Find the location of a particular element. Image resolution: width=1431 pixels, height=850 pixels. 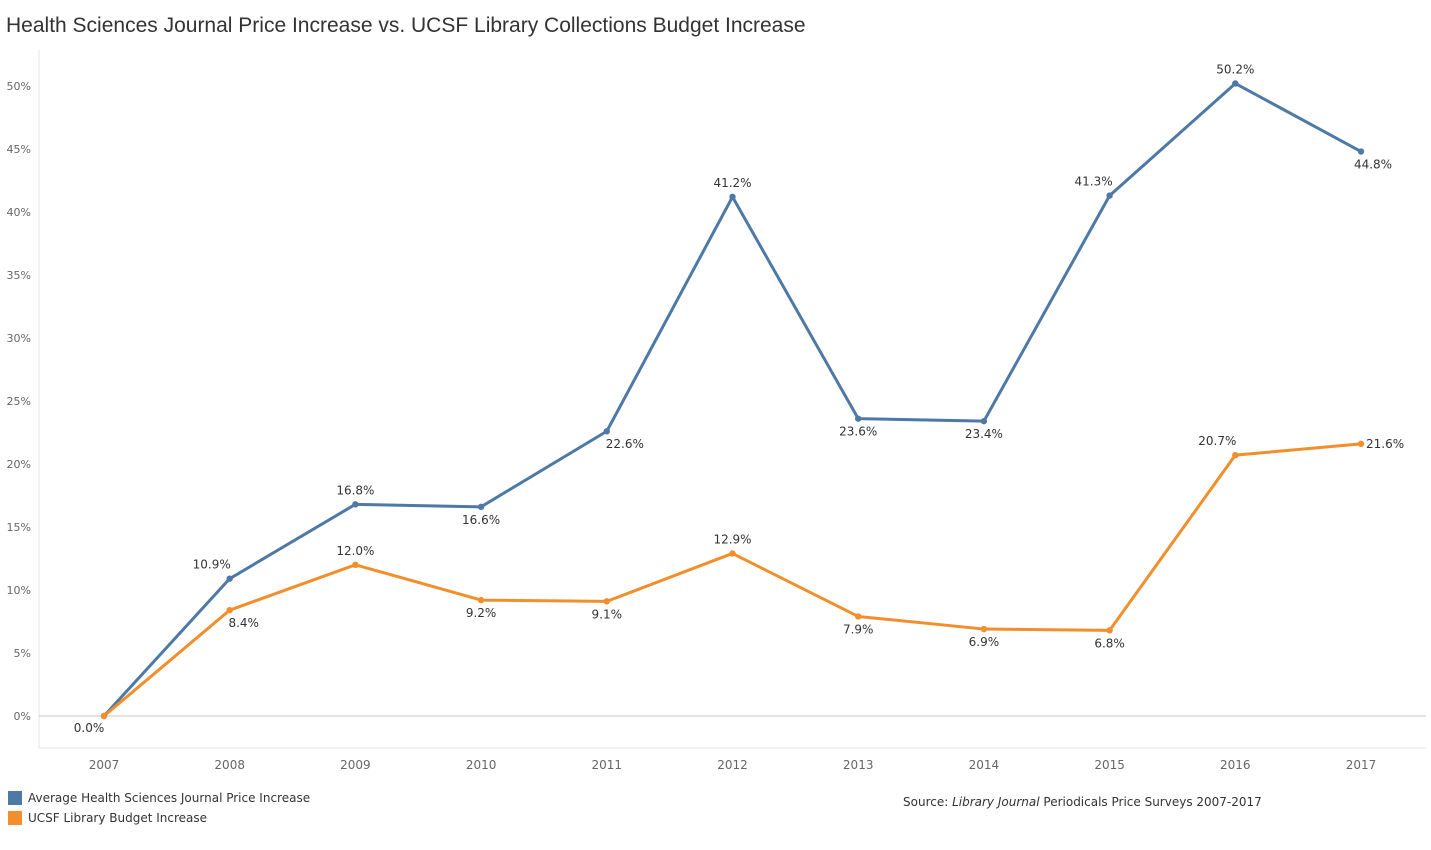

data-label: 9.2% is located at coordinates (481, 613).